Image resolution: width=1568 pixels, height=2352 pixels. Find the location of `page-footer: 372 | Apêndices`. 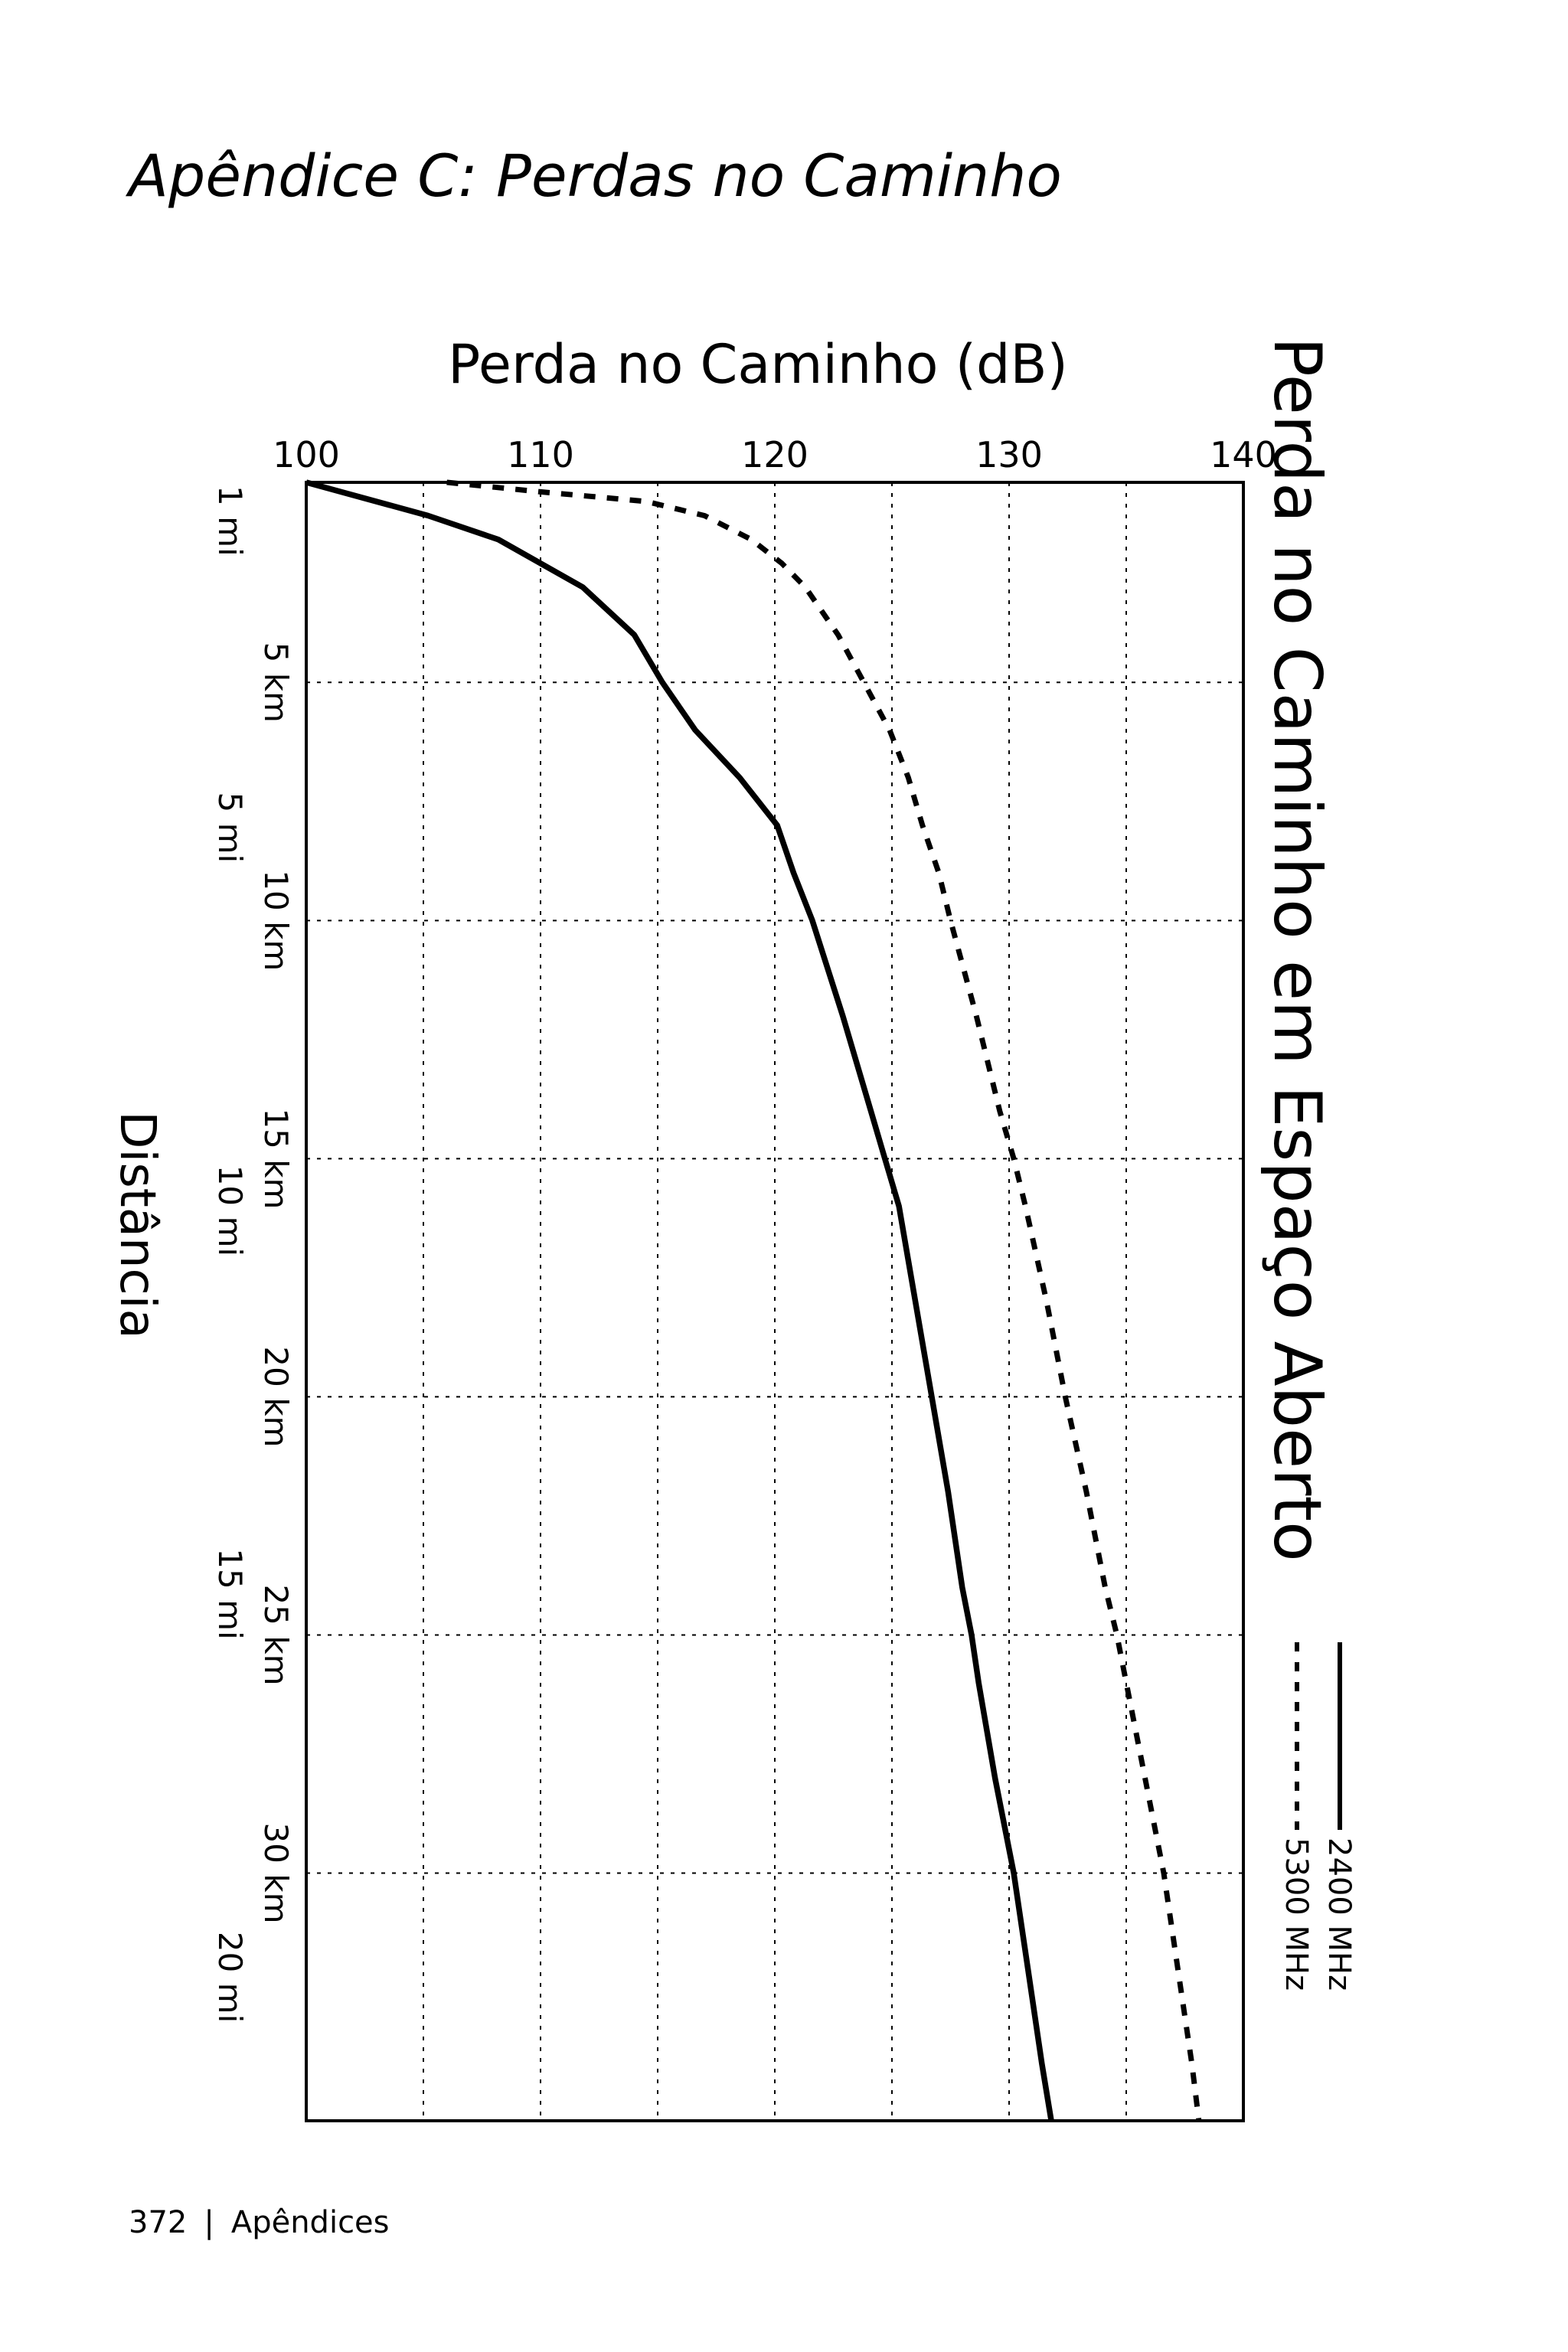

page-footer: 372 | Apêndices is located at coordinates (259, 2222).